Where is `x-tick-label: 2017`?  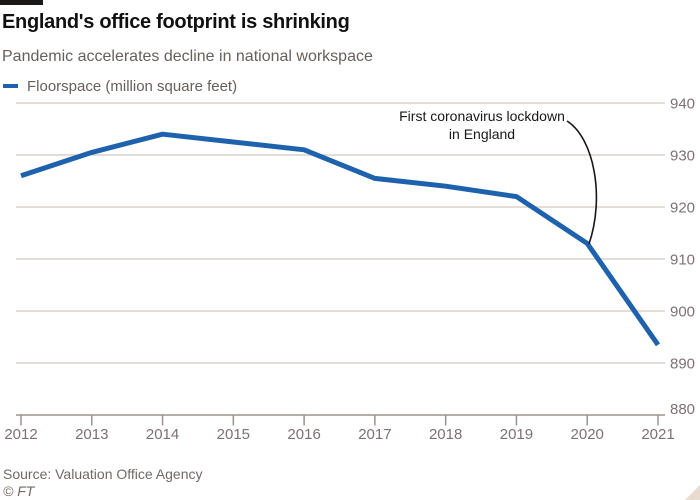 x-tick-label: 2017 is located at coordinates (374, 434).